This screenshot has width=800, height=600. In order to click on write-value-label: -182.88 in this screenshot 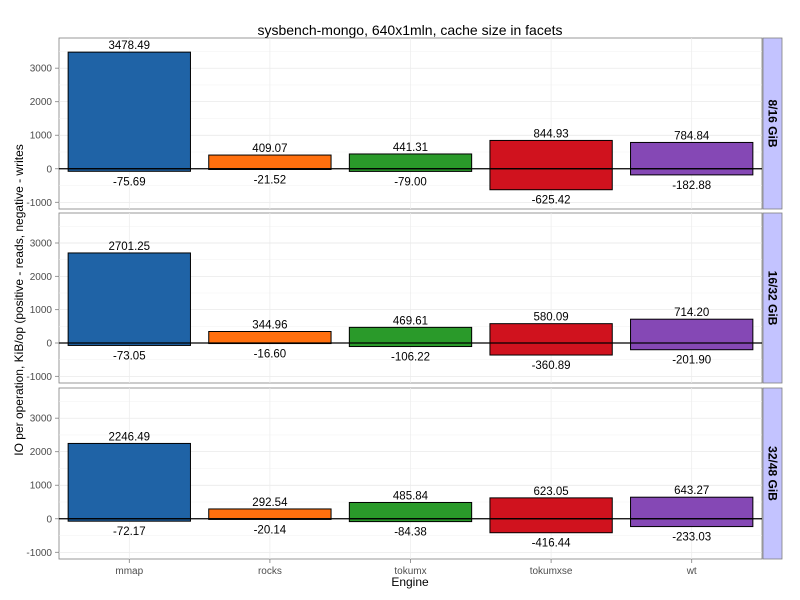, I will do `click(691, 186)`.